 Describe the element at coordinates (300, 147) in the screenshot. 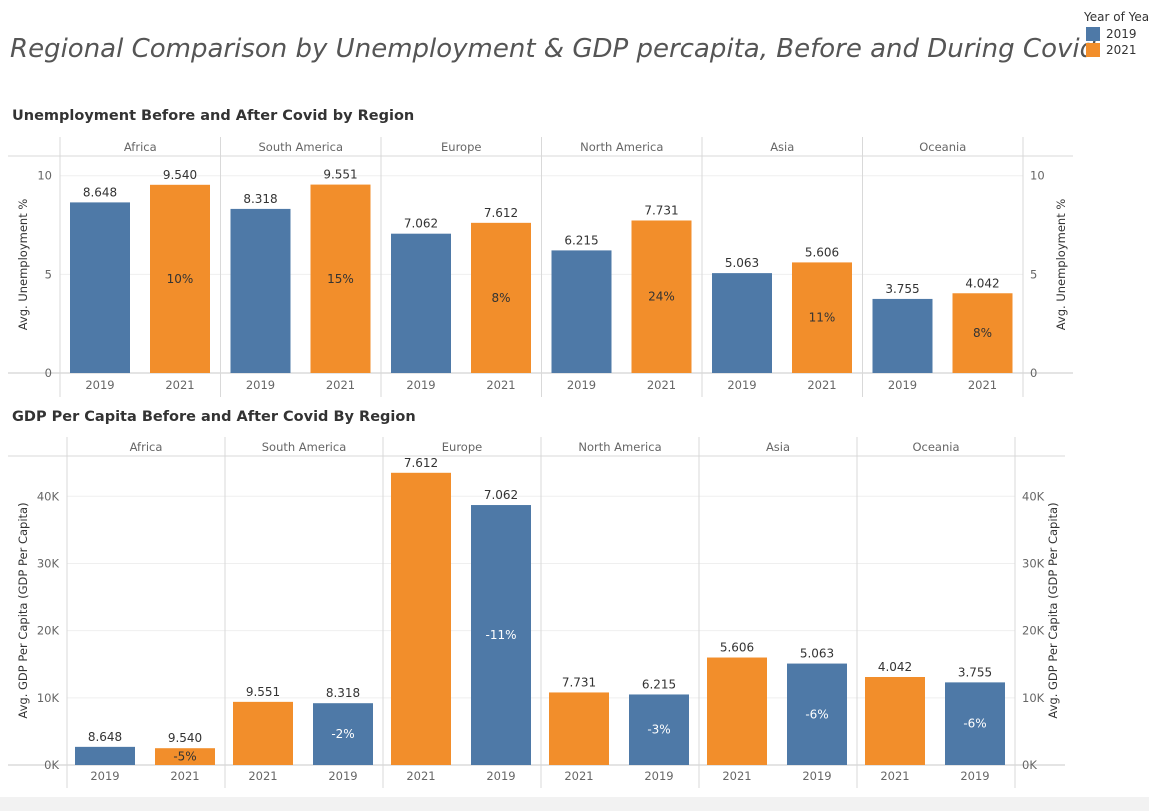

I see `region-header: South America` at that location.